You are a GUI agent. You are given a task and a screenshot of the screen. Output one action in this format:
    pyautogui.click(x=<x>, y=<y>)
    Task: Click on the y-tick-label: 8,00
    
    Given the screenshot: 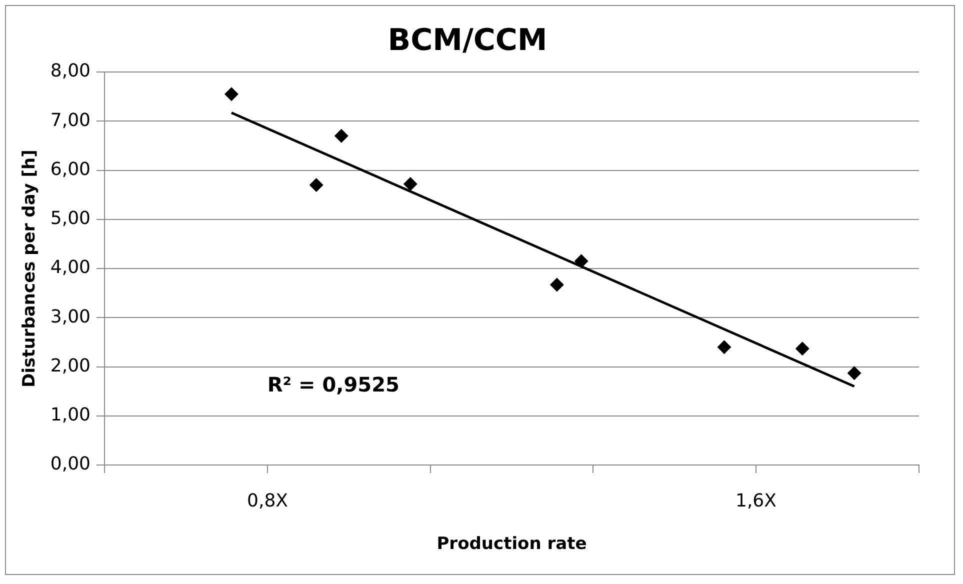 What is the action you would take?
    pyautogui.click(x=70, y=71)
    